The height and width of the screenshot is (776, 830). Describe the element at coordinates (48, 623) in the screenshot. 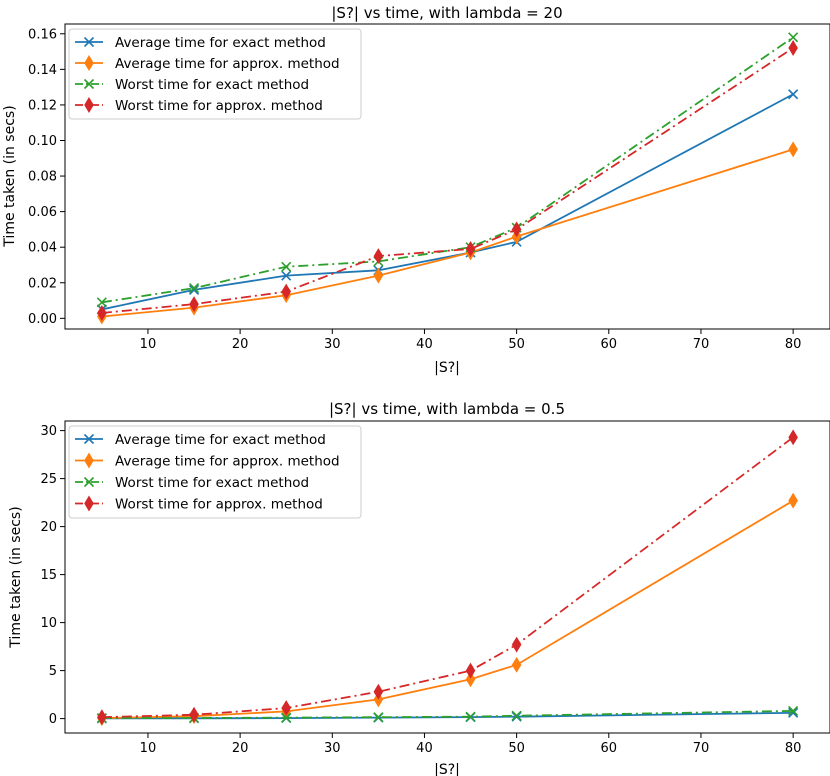

I see `y-tick-label: 10` at that location.